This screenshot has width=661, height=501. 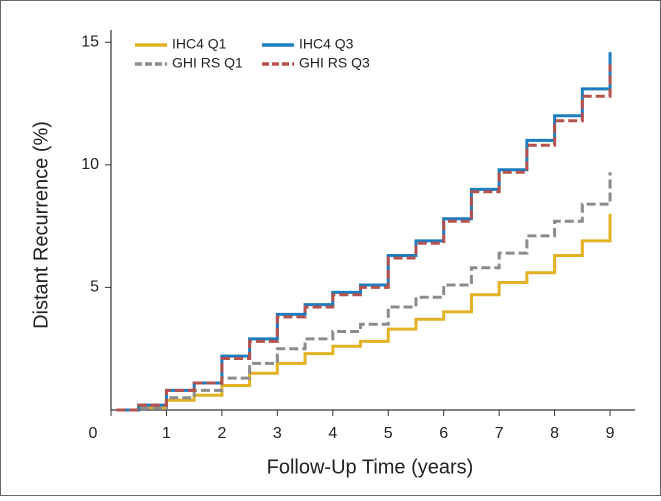 What do you see at coordinates (277, 433) in the screenshot?
I see `x-tick-label: 3` at bounding box center [277, 433].